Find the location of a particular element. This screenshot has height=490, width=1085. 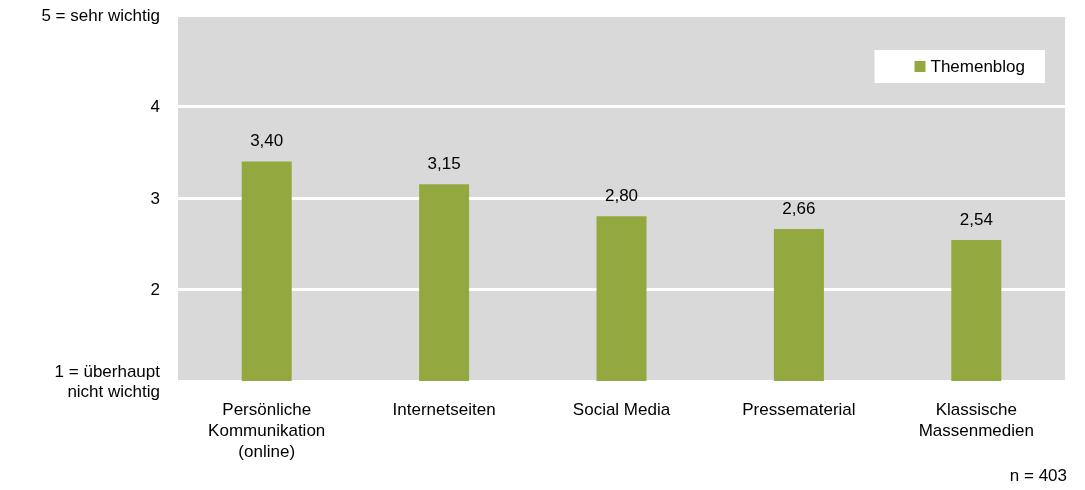

y-tick-label: 1 = überhaupt nicht wichtig is located at coordinates (107, 381).